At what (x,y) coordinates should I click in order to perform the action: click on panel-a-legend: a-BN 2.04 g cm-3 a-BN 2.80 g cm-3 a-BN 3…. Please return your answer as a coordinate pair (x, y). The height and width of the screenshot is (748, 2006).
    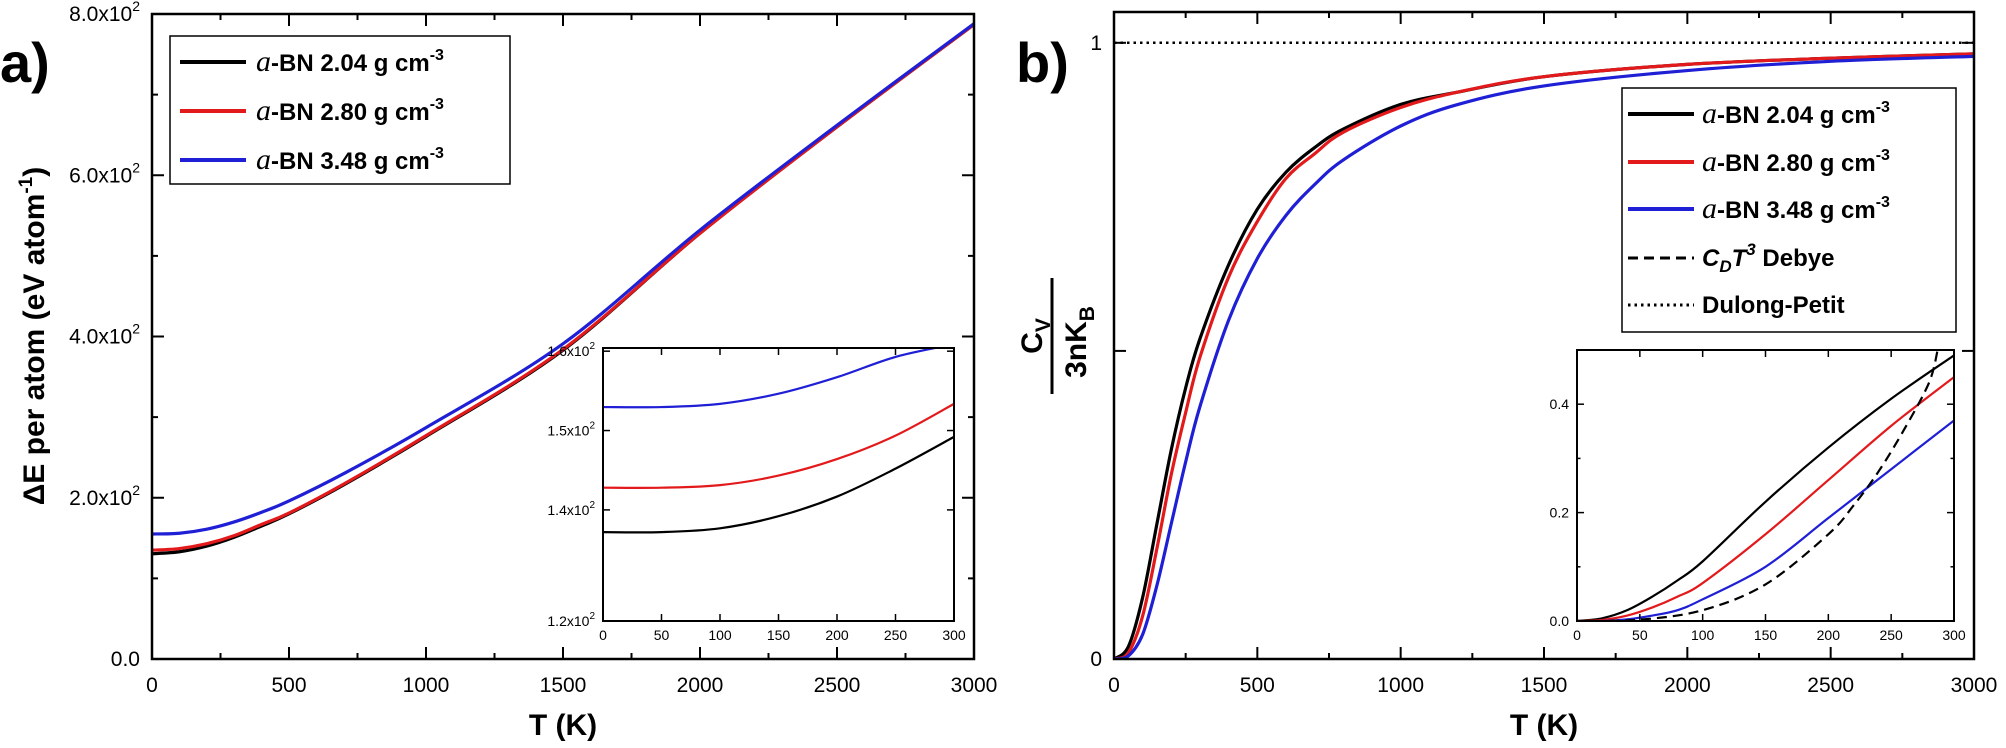
    Looking at the image, I should click on (340, 110).